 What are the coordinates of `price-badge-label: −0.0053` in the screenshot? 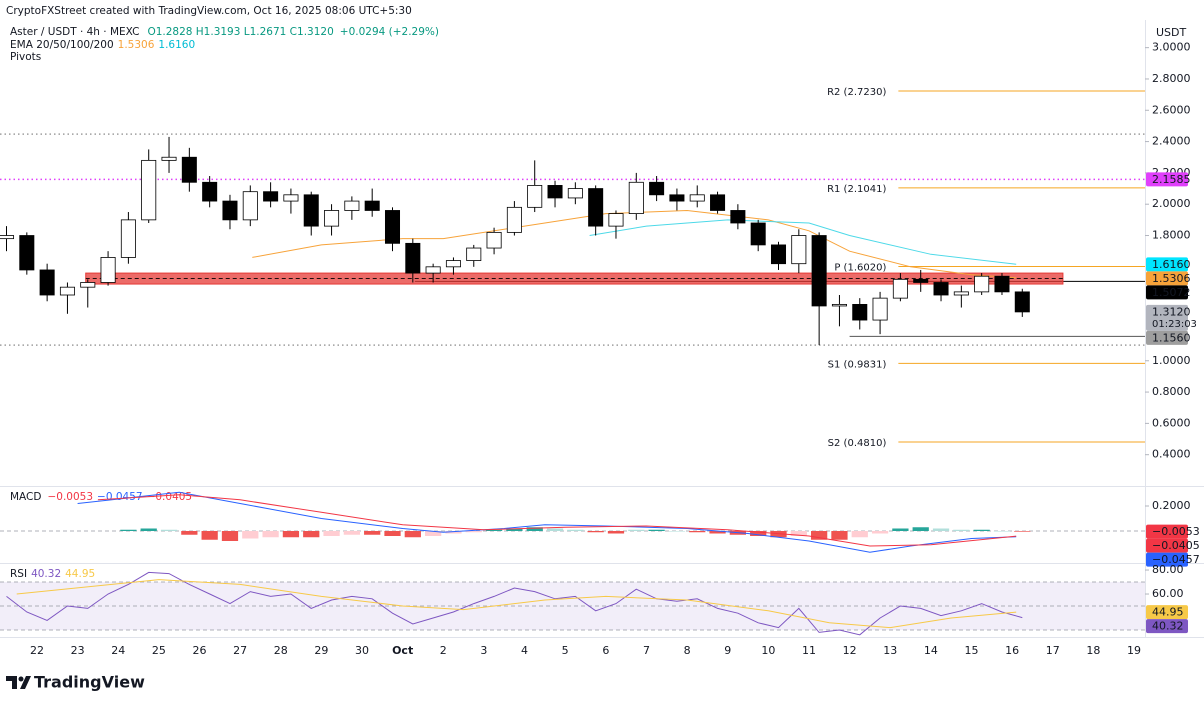 It's located at (1176, 531).